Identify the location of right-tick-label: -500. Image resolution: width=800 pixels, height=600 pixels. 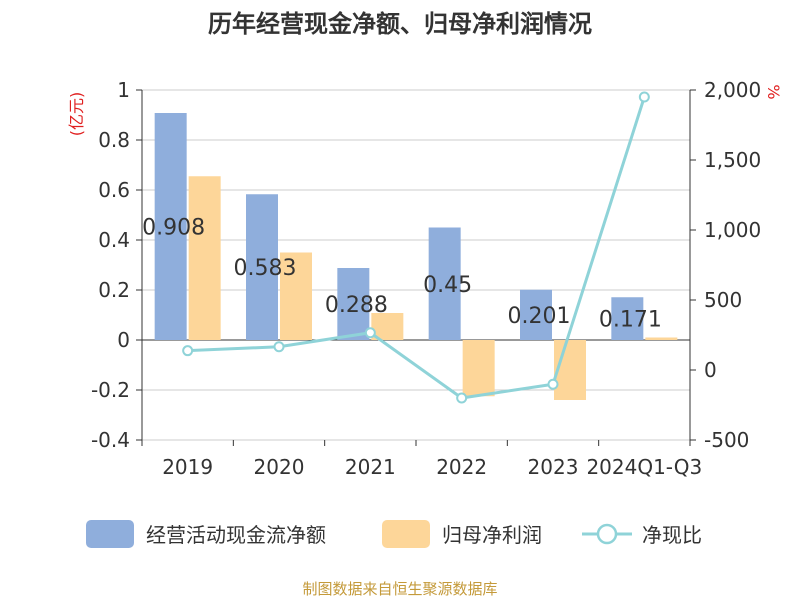
(726, 440).